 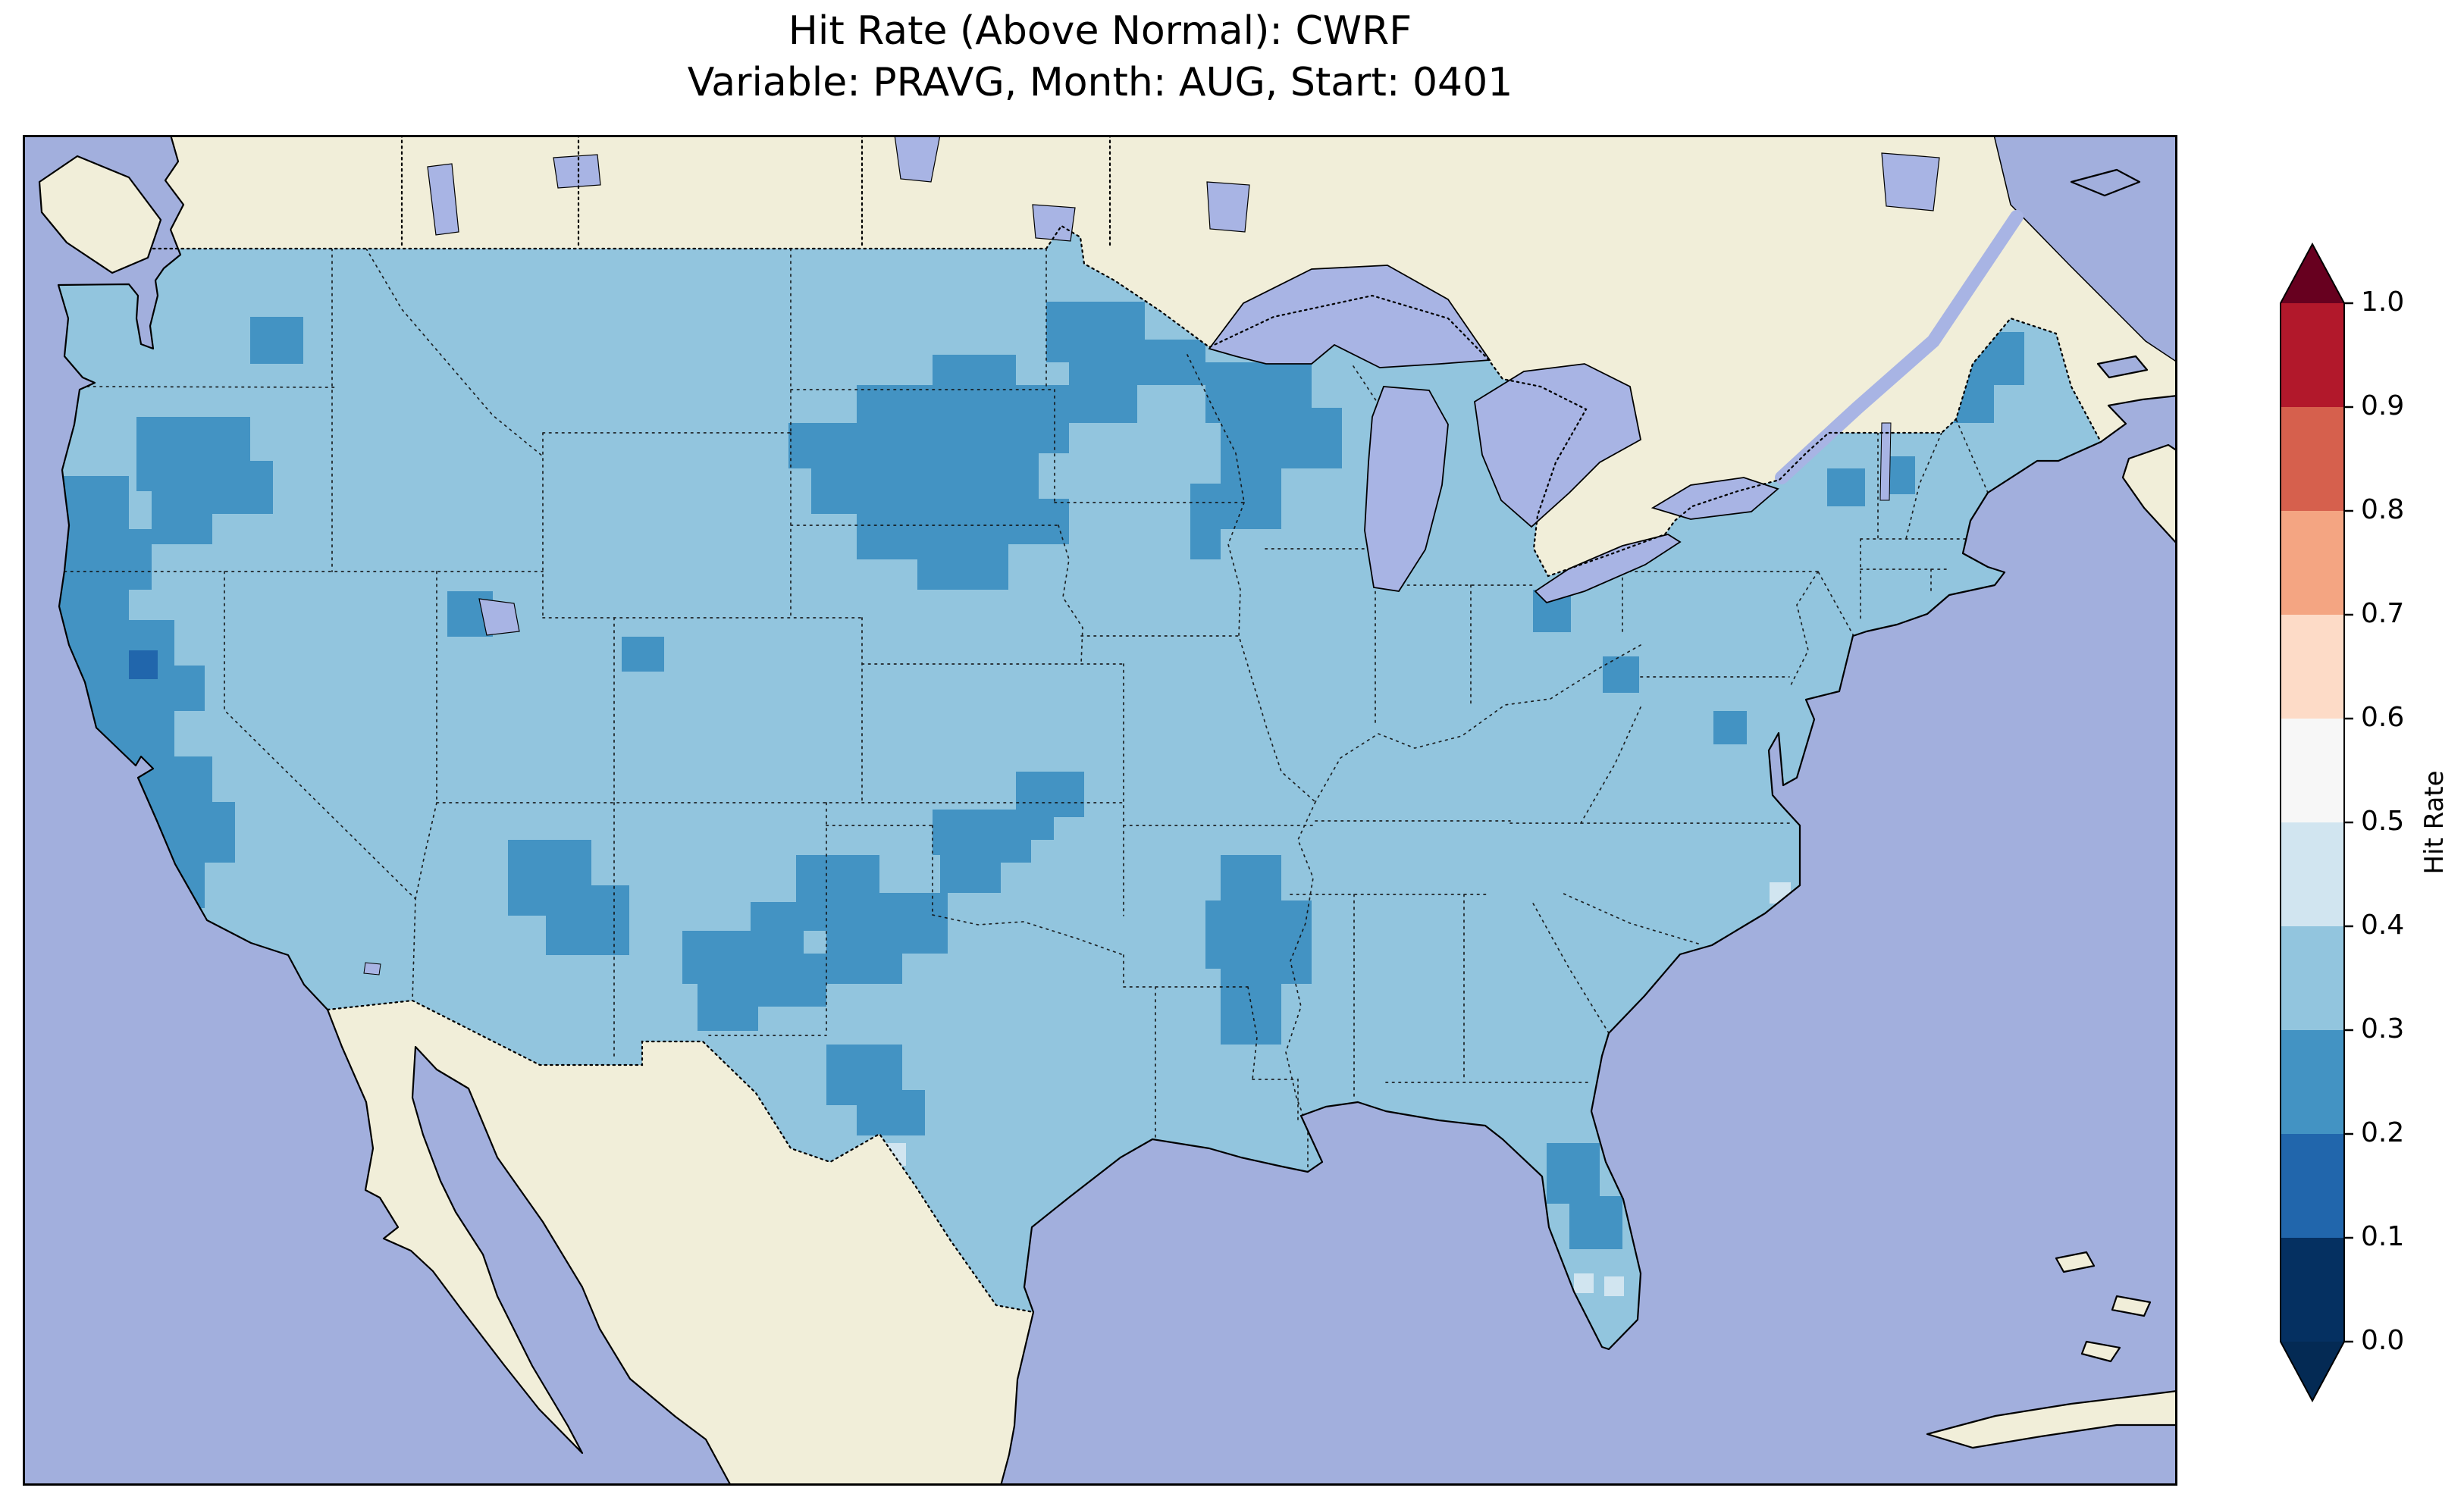 I want to click on tick-0.6: 0.6, so click(x=2382, y=717).